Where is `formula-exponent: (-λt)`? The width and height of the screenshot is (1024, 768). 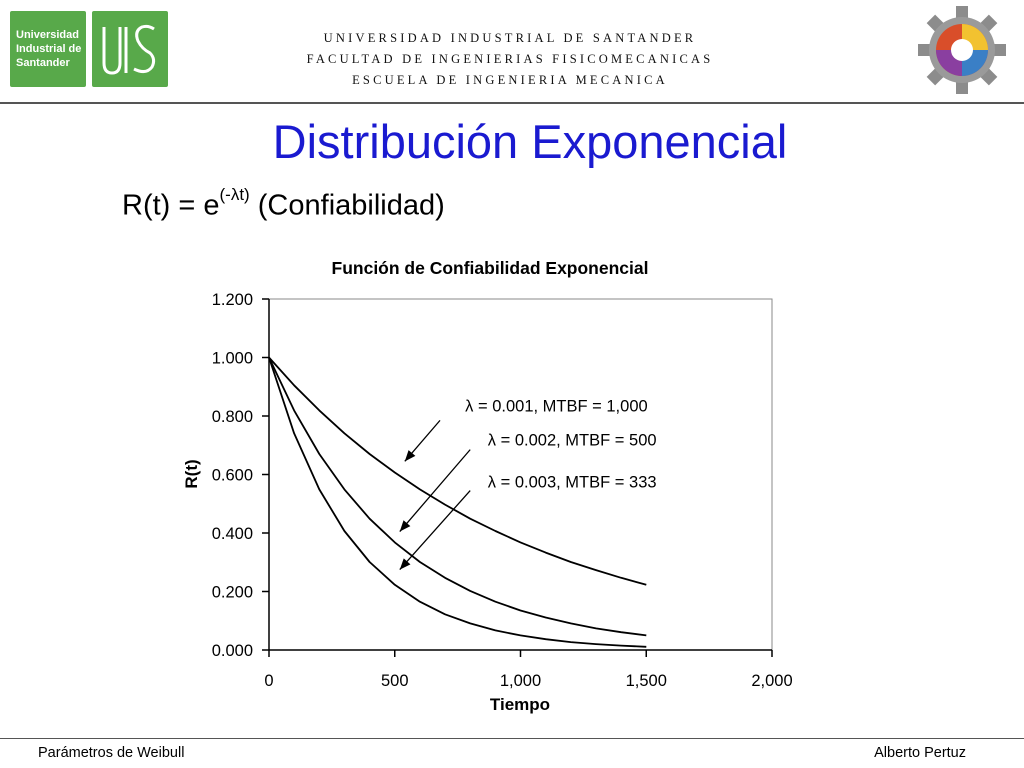
formula-exponent: (-λt) is located at coordinates (234, 194).